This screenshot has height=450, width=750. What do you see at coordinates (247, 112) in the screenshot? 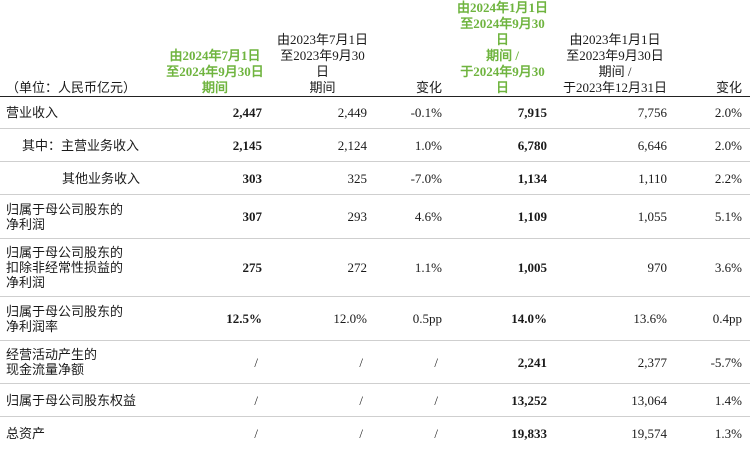
I see `cell-q3-2024: 2,447` at bounding box center [247, 112].